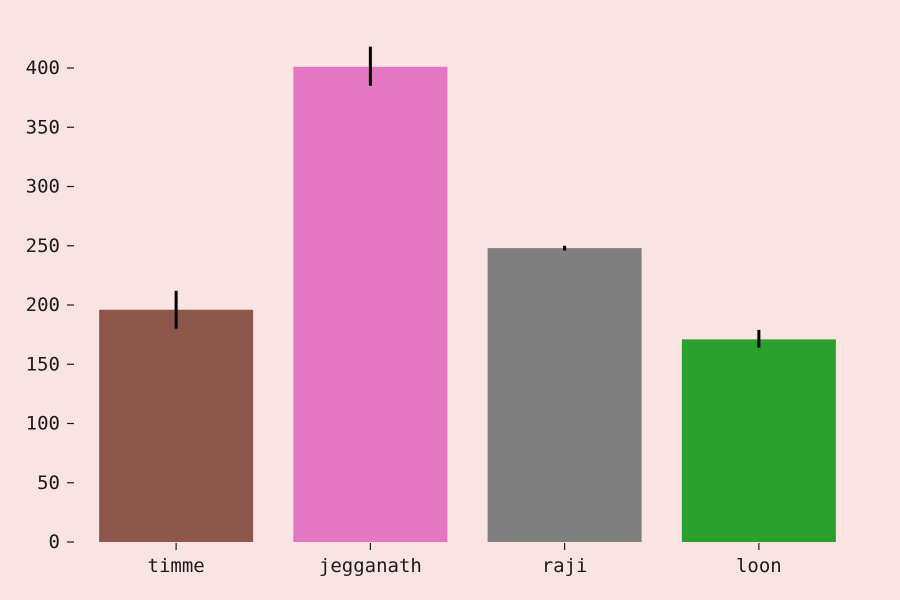 This screenshot has height=600, width=900. Describe the element at coordinates (43, 305) in the screenshot. I see `y-tick-label-4: 200` at that location.